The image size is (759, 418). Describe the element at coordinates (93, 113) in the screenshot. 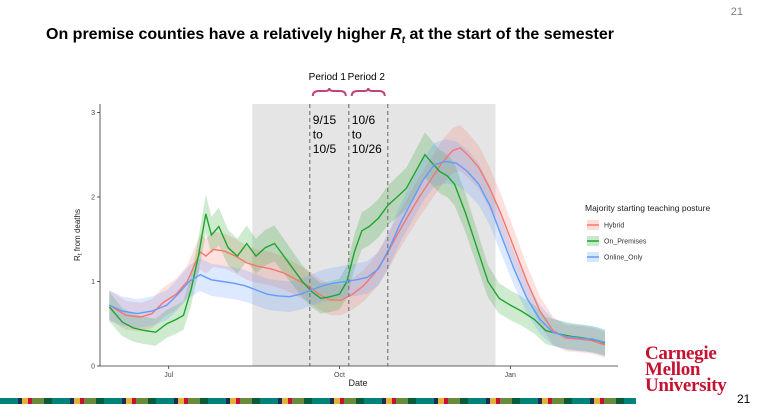

I see `y-tick-label-3: 3` at that location.